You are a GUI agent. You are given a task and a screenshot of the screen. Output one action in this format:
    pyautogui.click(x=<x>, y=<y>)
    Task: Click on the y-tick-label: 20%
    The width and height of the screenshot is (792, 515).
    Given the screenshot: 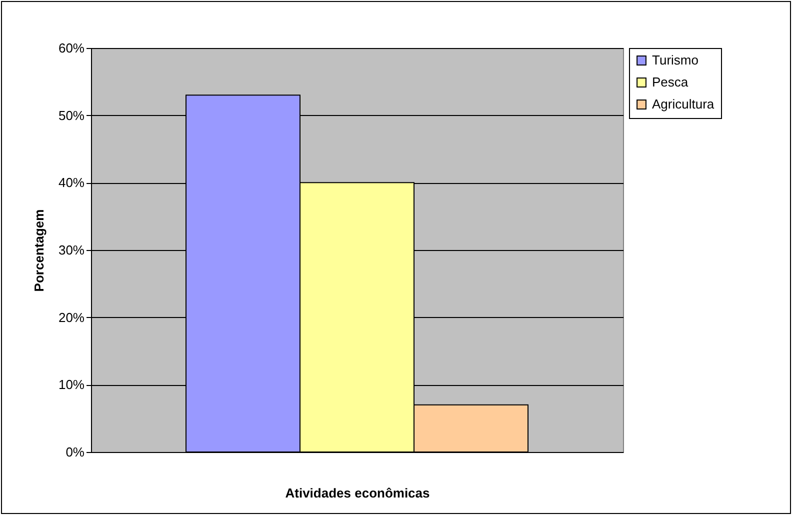 What is the action you would take?
    pyautogui.click(x=71, y=317)
    